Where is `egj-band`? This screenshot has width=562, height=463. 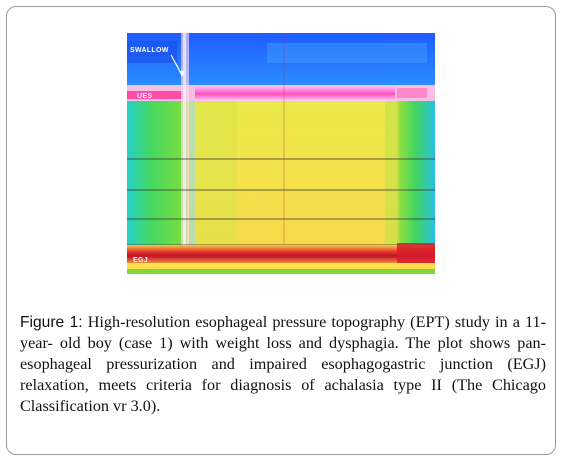
egj-band is located at coordinates (281, 254).